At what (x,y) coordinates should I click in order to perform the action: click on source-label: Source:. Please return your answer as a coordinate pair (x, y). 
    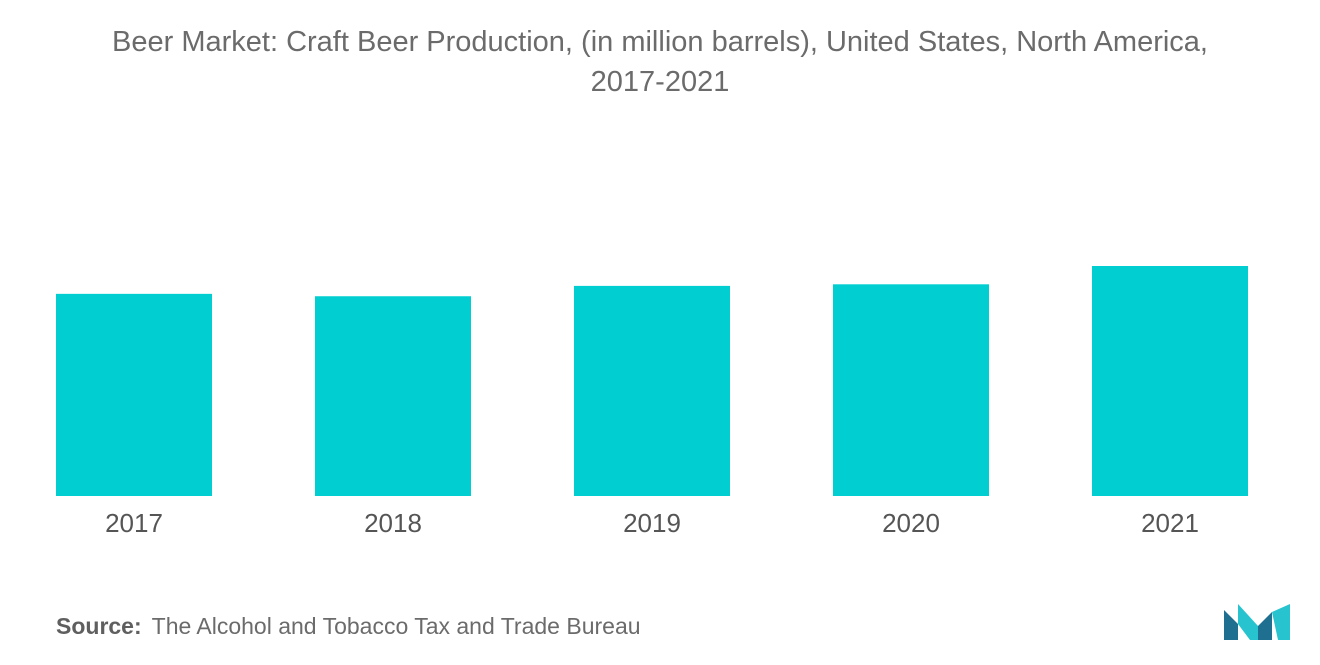
    Looking at the image, I should click on (99, 626).